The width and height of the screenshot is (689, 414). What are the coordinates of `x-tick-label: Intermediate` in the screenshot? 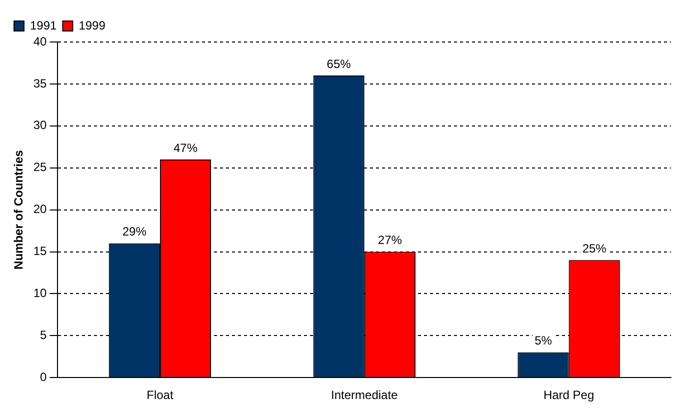 It's located at (364, 395).